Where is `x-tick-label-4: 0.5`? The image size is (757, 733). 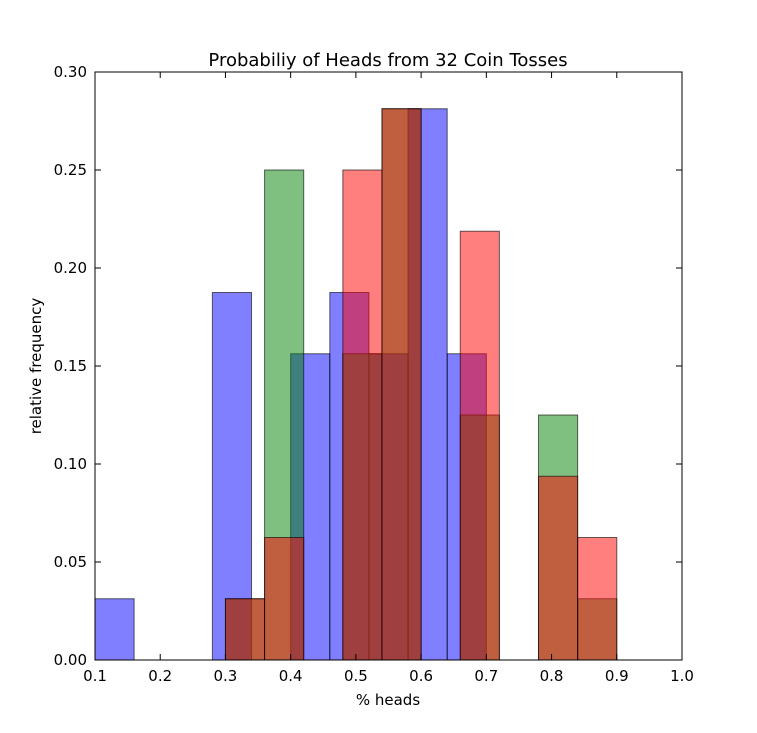
x-tick-label-4: 0.5 is located at coordinates (356, 676).